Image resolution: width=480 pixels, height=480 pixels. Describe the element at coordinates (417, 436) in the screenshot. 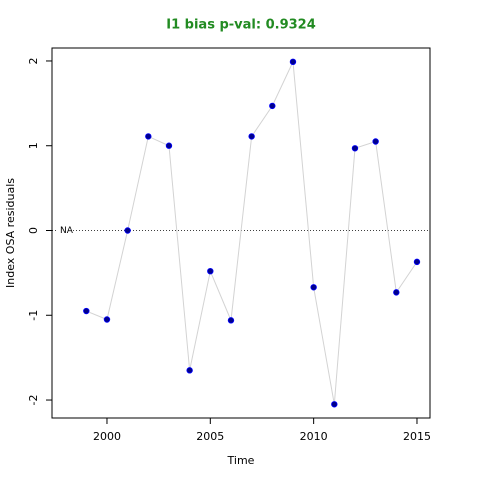

I see `x-tick-label: 2015` at that location.